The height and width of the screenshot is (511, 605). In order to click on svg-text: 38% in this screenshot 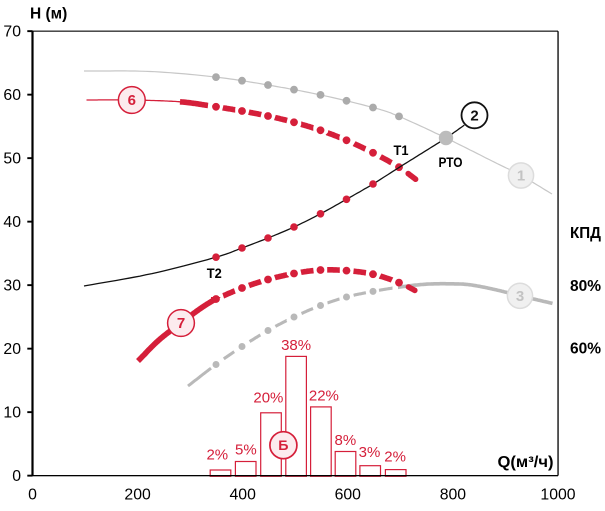, I will do `click(296, 345)`.